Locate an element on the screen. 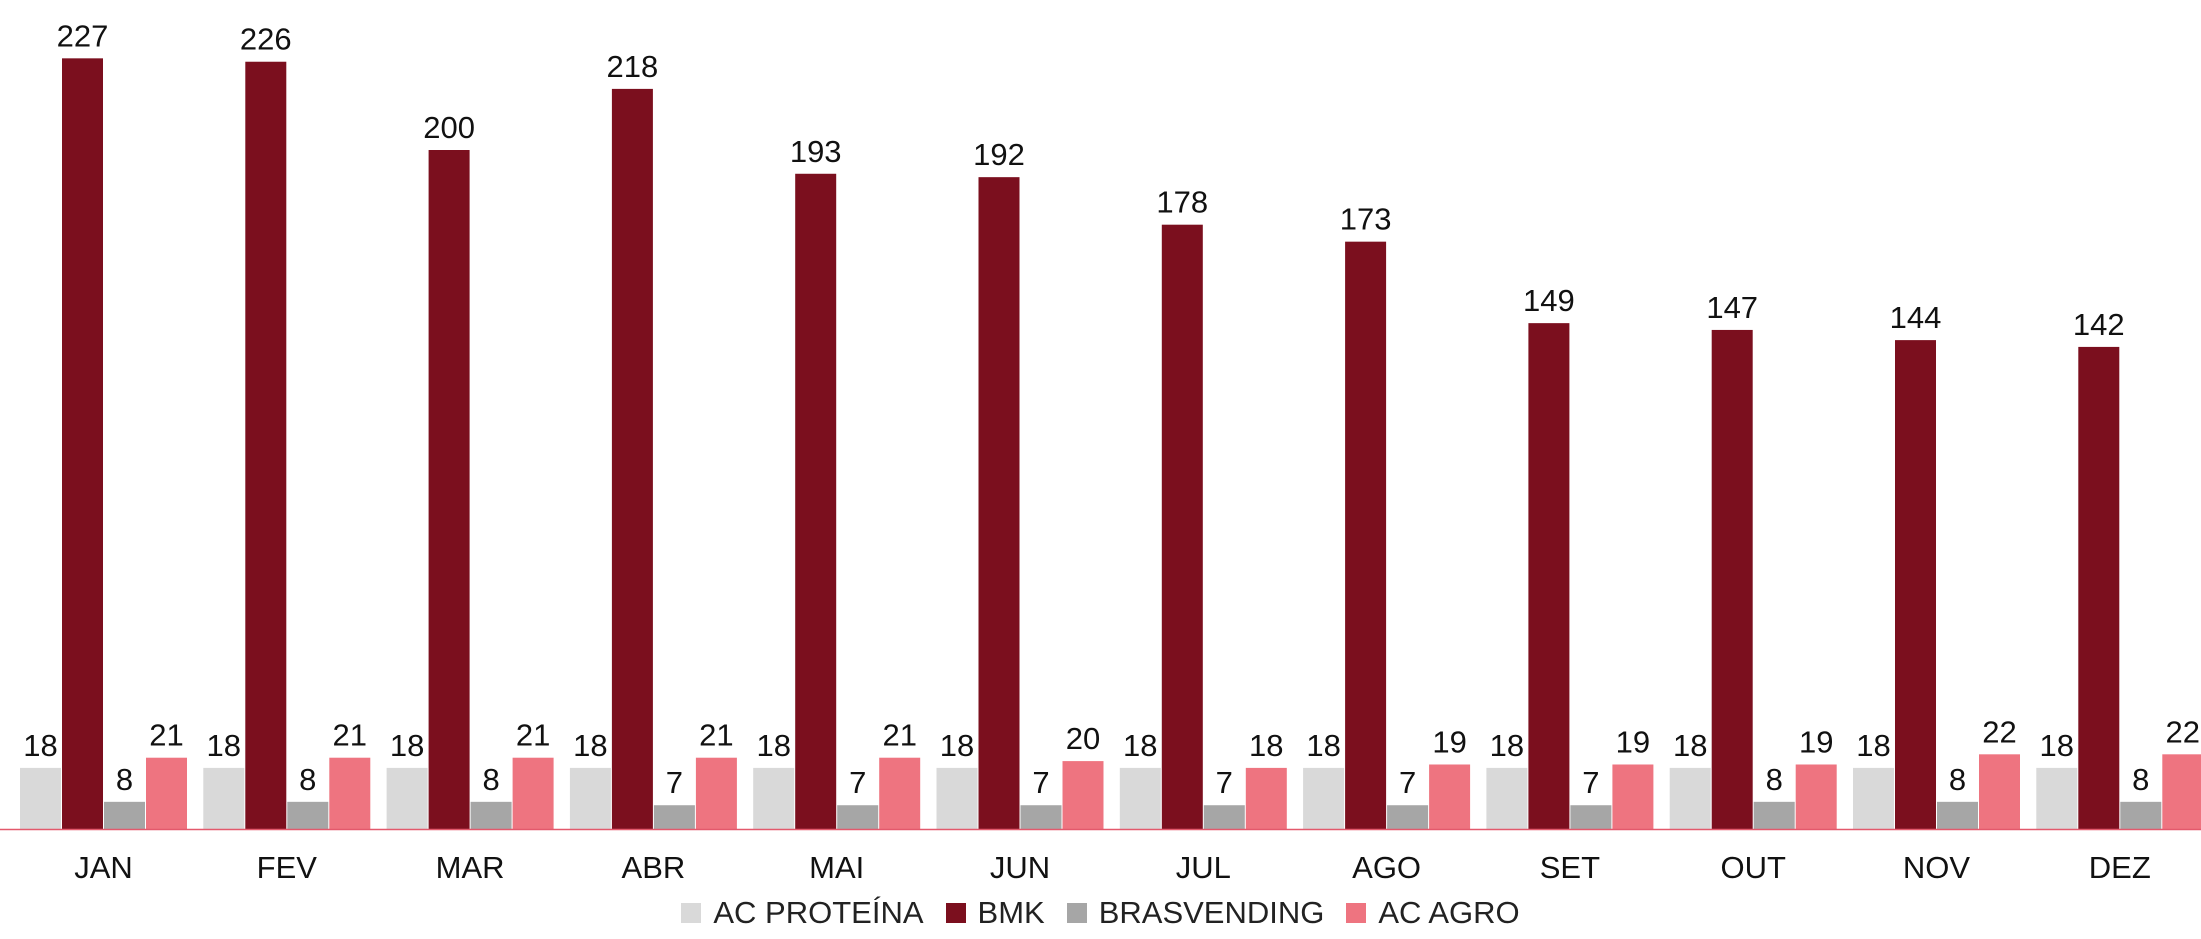 This screenshot has height=939, width=2201. bar-bmk-set is located at coordinates (1549, 576).